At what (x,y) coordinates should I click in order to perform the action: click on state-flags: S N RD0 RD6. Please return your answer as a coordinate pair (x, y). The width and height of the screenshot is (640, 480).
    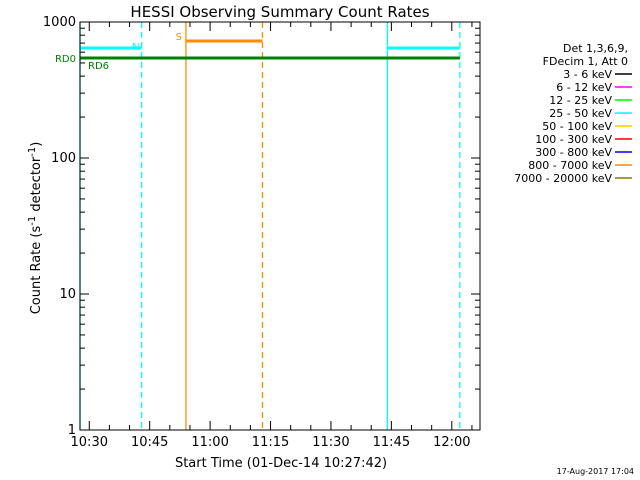
    Looking at the image, I should click on (257, 52).